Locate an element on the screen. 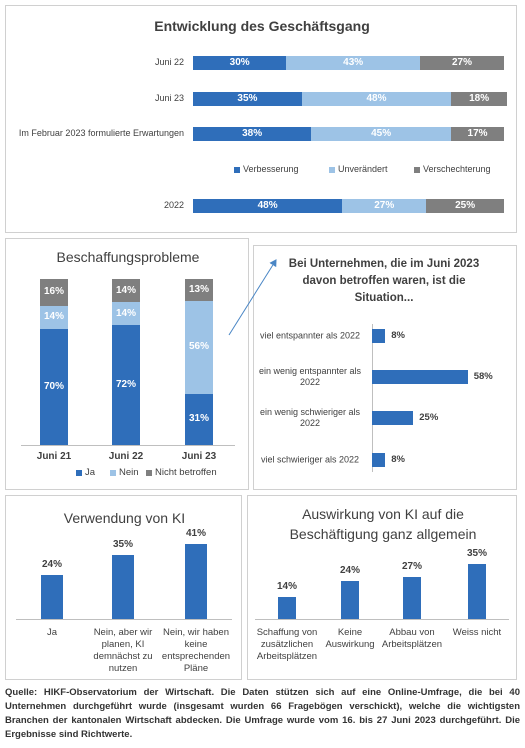  value-label: 13% is located at coordinates (198, 289).